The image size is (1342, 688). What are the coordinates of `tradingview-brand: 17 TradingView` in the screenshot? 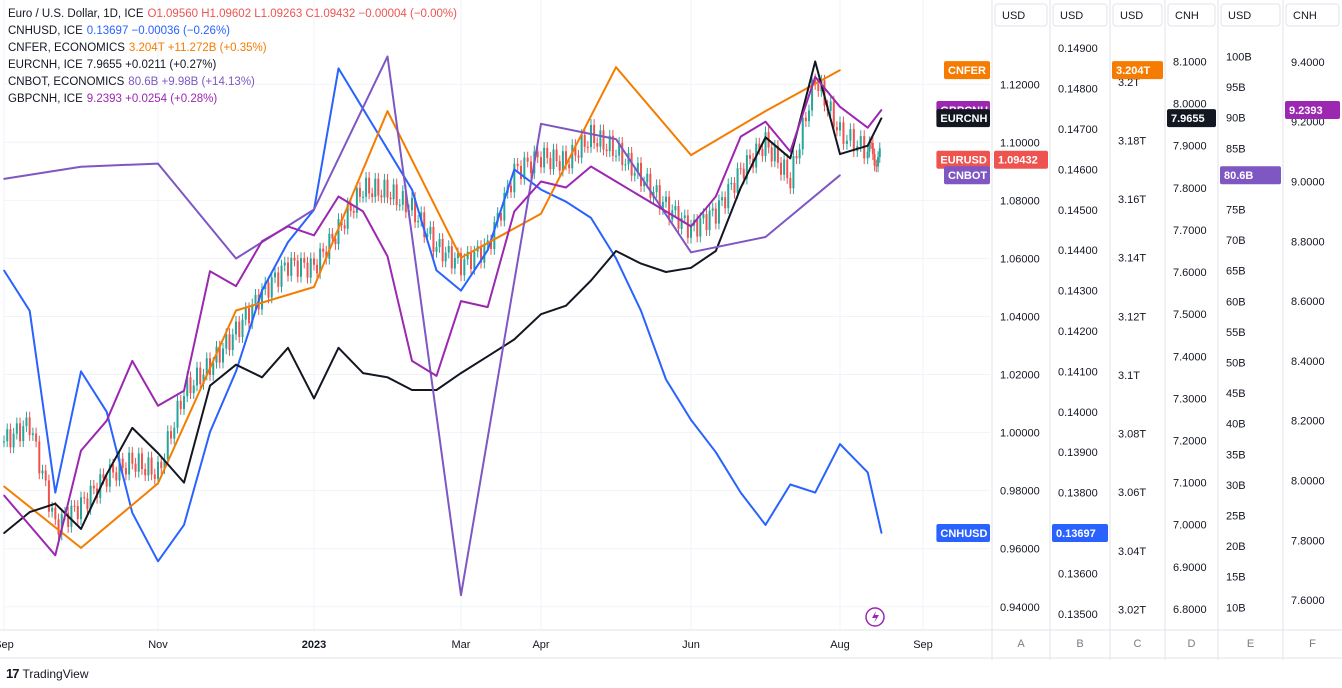 It's located at (47, 673).